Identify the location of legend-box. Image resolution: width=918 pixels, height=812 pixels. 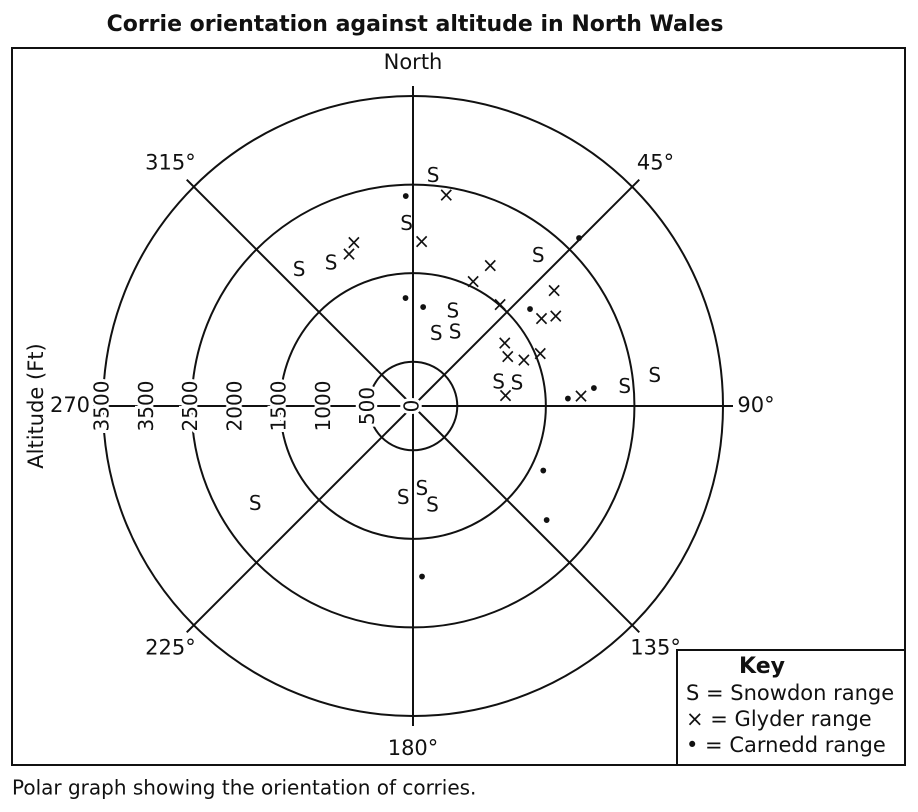
(791, 707).